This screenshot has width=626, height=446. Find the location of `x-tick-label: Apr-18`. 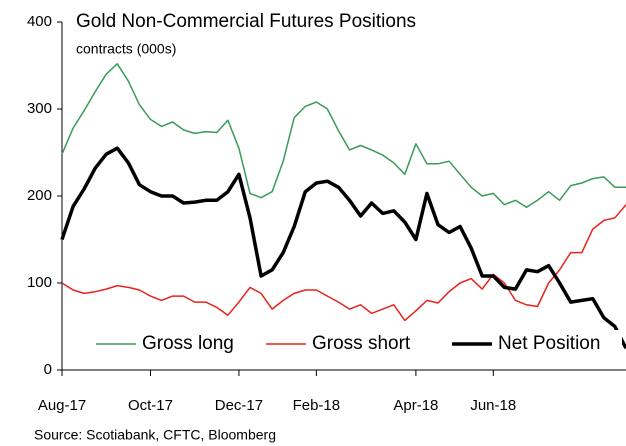

x-tick-label: Apr-18 is located at coordinates (415, 405).